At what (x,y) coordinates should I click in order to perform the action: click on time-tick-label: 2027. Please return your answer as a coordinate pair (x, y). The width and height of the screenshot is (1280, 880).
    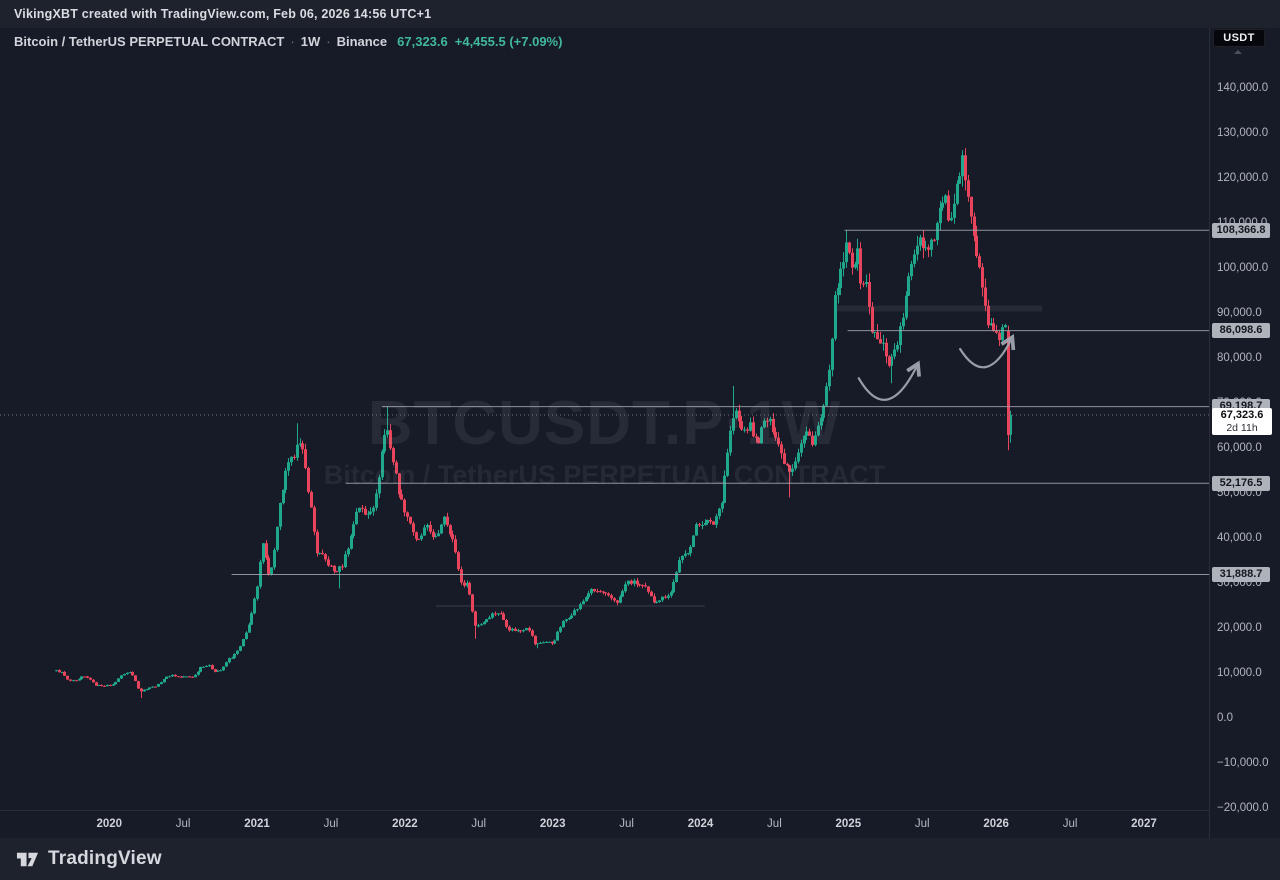
    Looking at the image, I should click on (1144, 824).